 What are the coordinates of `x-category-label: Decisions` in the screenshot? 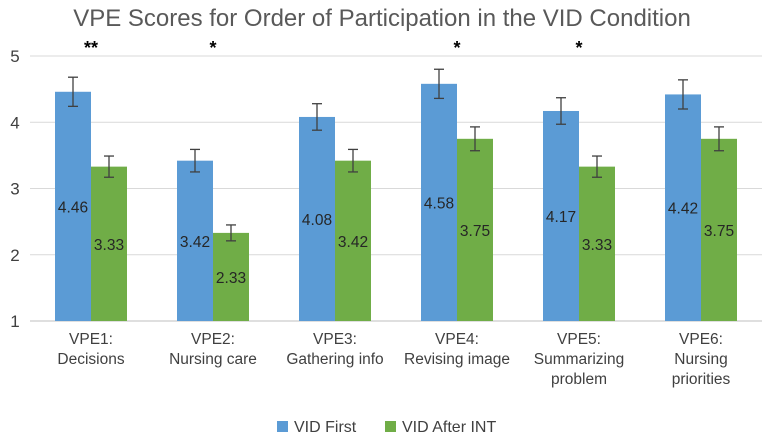 It's located at (90, 359).